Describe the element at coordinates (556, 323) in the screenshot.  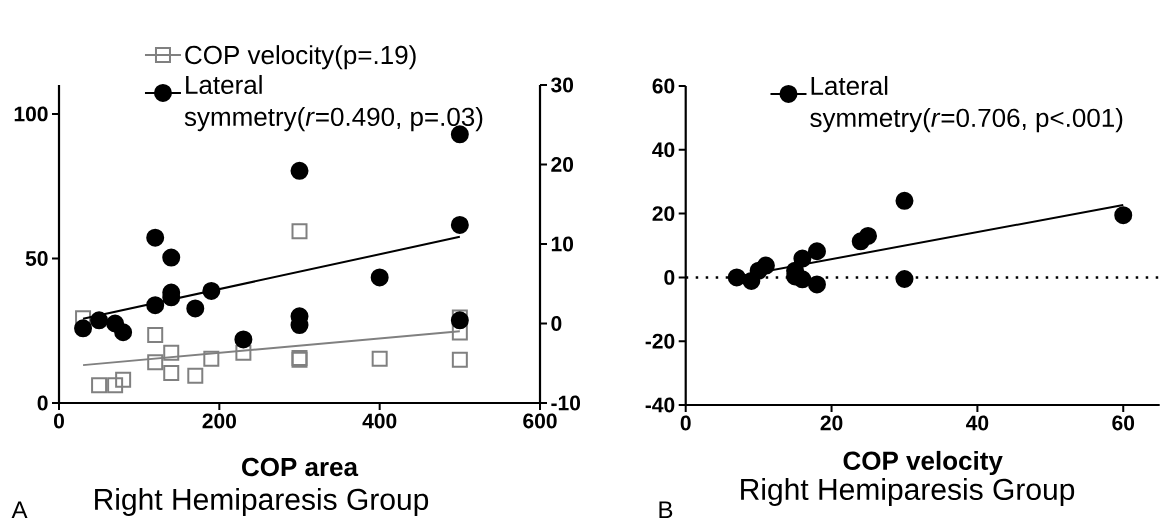
I see `y2-tick-label: 0` at that location.